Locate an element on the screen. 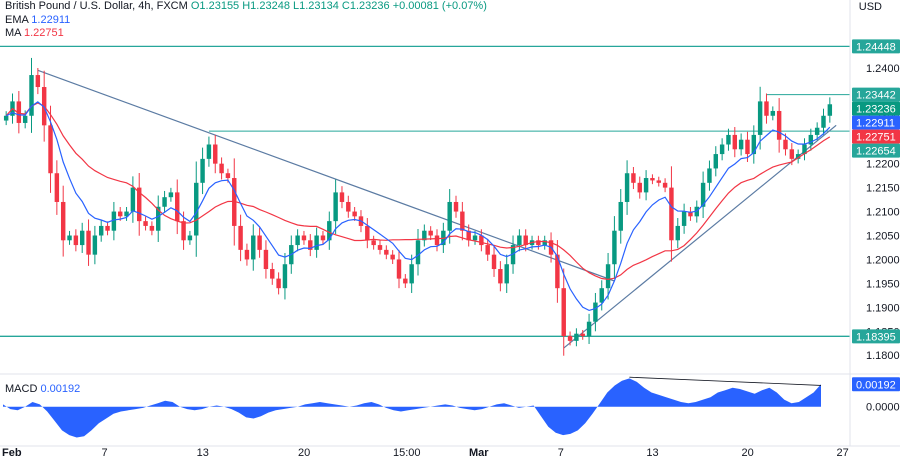 The width and height of the screenshot is (900, 458). ma-value: 1.22751 is located at coordinates (43, 33).